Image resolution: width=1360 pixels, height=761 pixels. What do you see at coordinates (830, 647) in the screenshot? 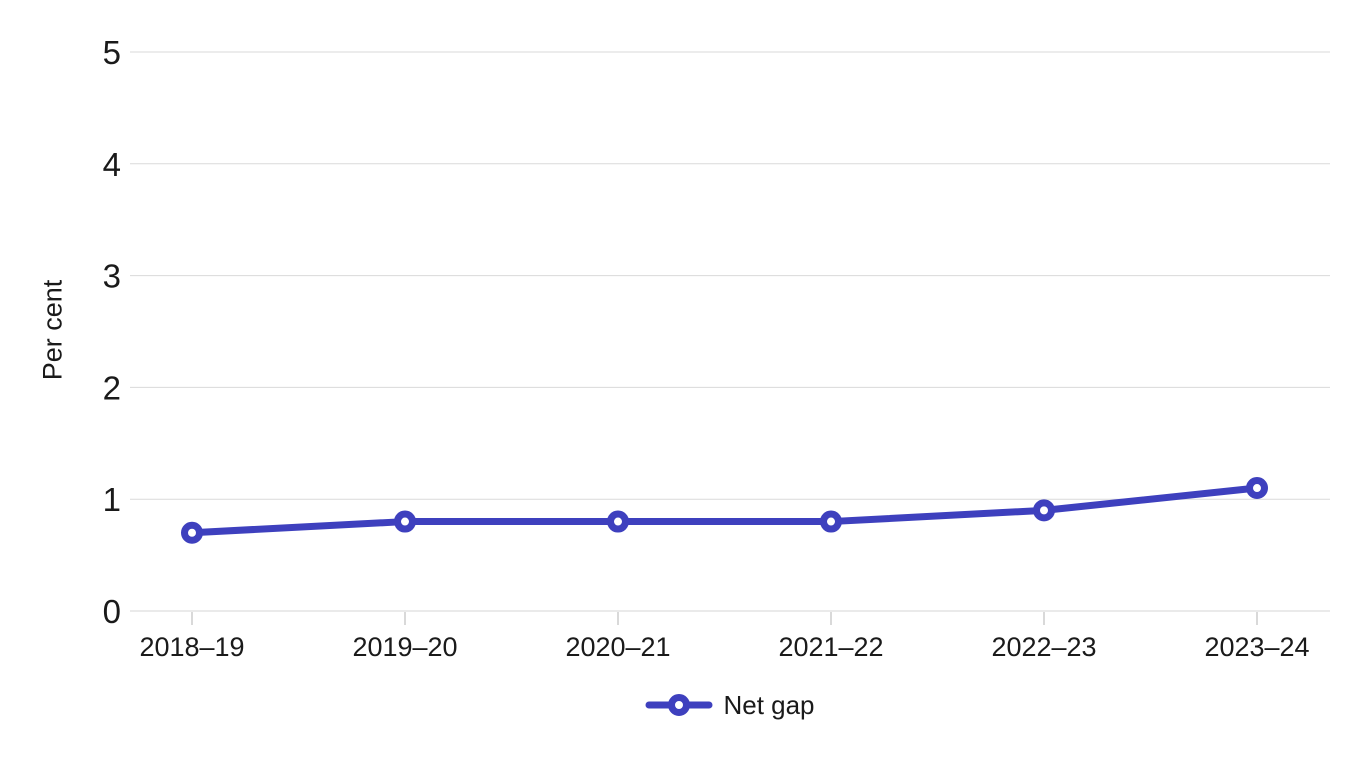
I see `x-tick-label: 2021–22` at bounding box center [830, 647].